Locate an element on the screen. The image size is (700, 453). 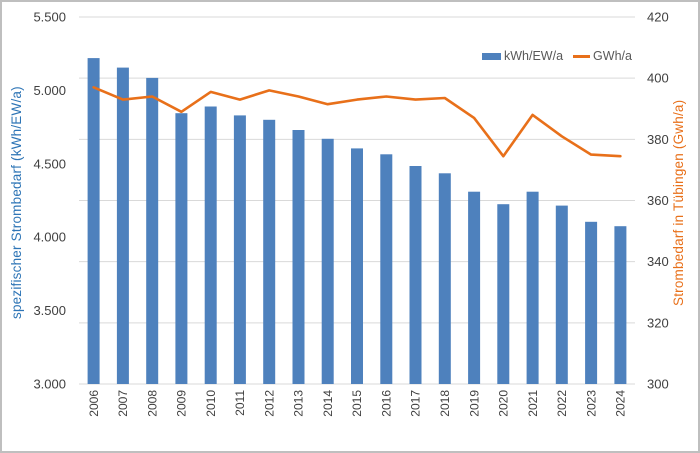
left-axis-tick-label: 3.000 is located at coordinates (49, 384).